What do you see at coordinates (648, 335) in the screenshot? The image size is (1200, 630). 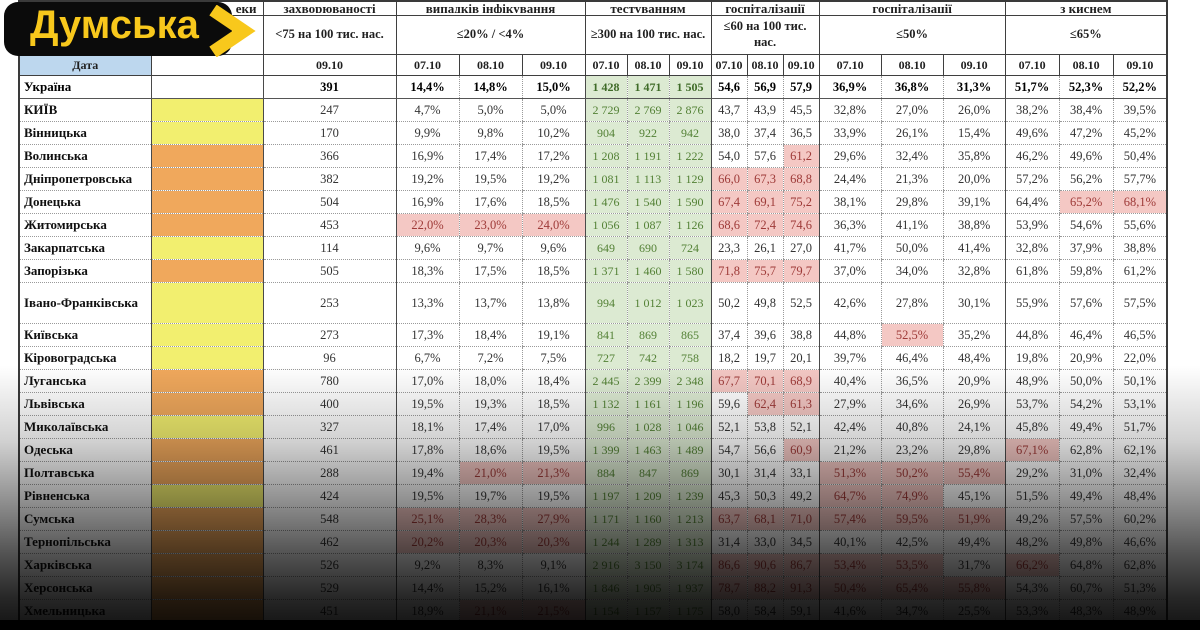 I see `value-cell: 869` at bounding box center [648, 335].